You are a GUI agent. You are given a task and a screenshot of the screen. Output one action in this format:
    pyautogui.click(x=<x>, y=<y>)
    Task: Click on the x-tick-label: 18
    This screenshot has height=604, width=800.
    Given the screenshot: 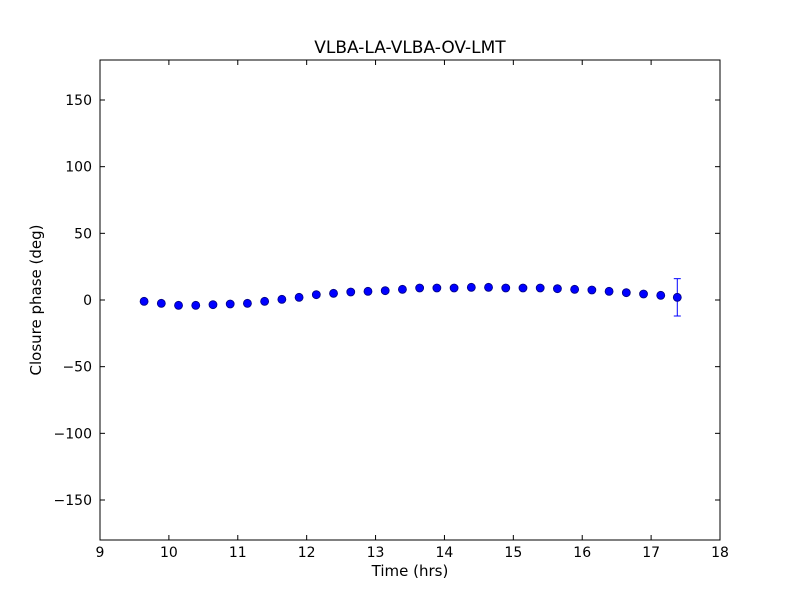 What is the action you would take?
    pyautogui.click(x=720, y=553)
    